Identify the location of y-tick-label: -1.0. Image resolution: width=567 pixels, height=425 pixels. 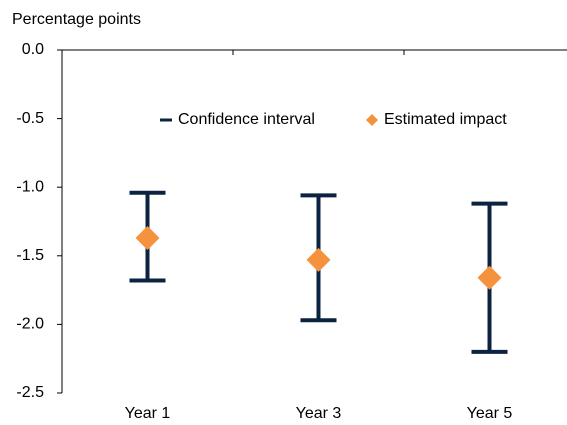
(30, 186).